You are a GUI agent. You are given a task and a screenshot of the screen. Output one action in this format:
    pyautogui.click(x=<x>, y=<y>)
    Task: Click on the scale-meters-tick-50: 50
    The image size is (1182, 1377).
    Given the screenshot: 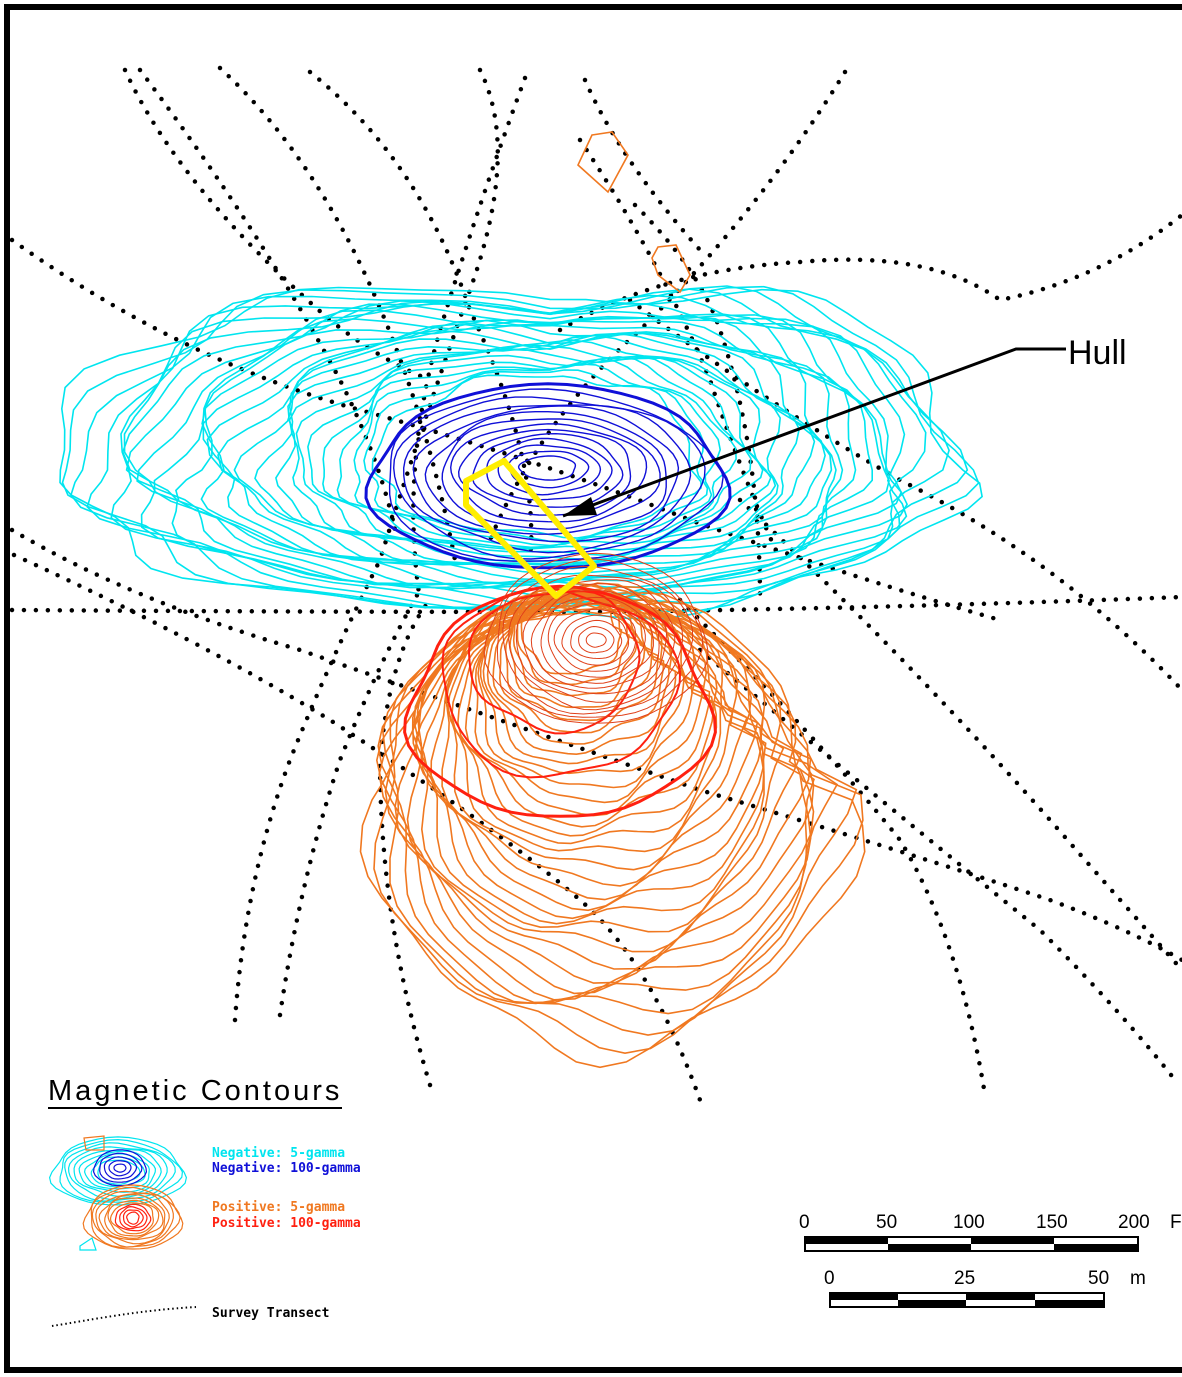 What is the action you would take?
    pyautogui.click(x=1099, y=1278)
    